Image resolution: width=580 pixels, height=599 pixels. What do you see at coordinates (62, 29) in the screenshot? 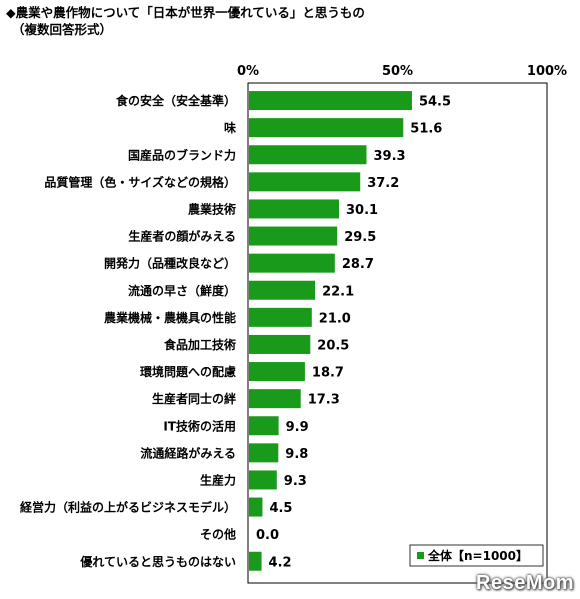
I see `chart-subtitle: （複数回答形式）` at bounding box center [62, 29].